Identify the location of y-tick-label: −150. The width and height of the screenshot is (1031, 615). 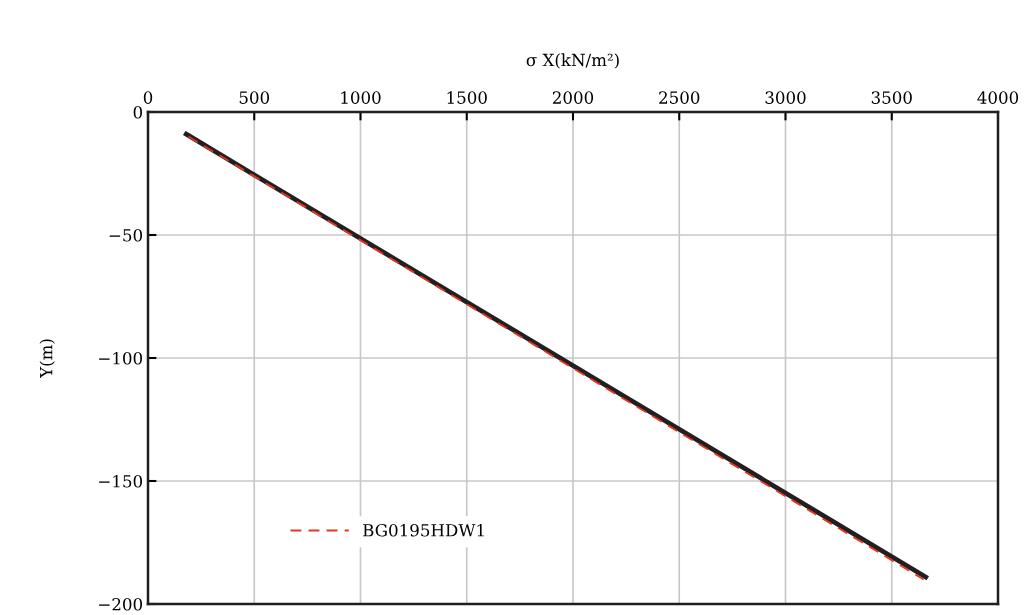
(121, 481).